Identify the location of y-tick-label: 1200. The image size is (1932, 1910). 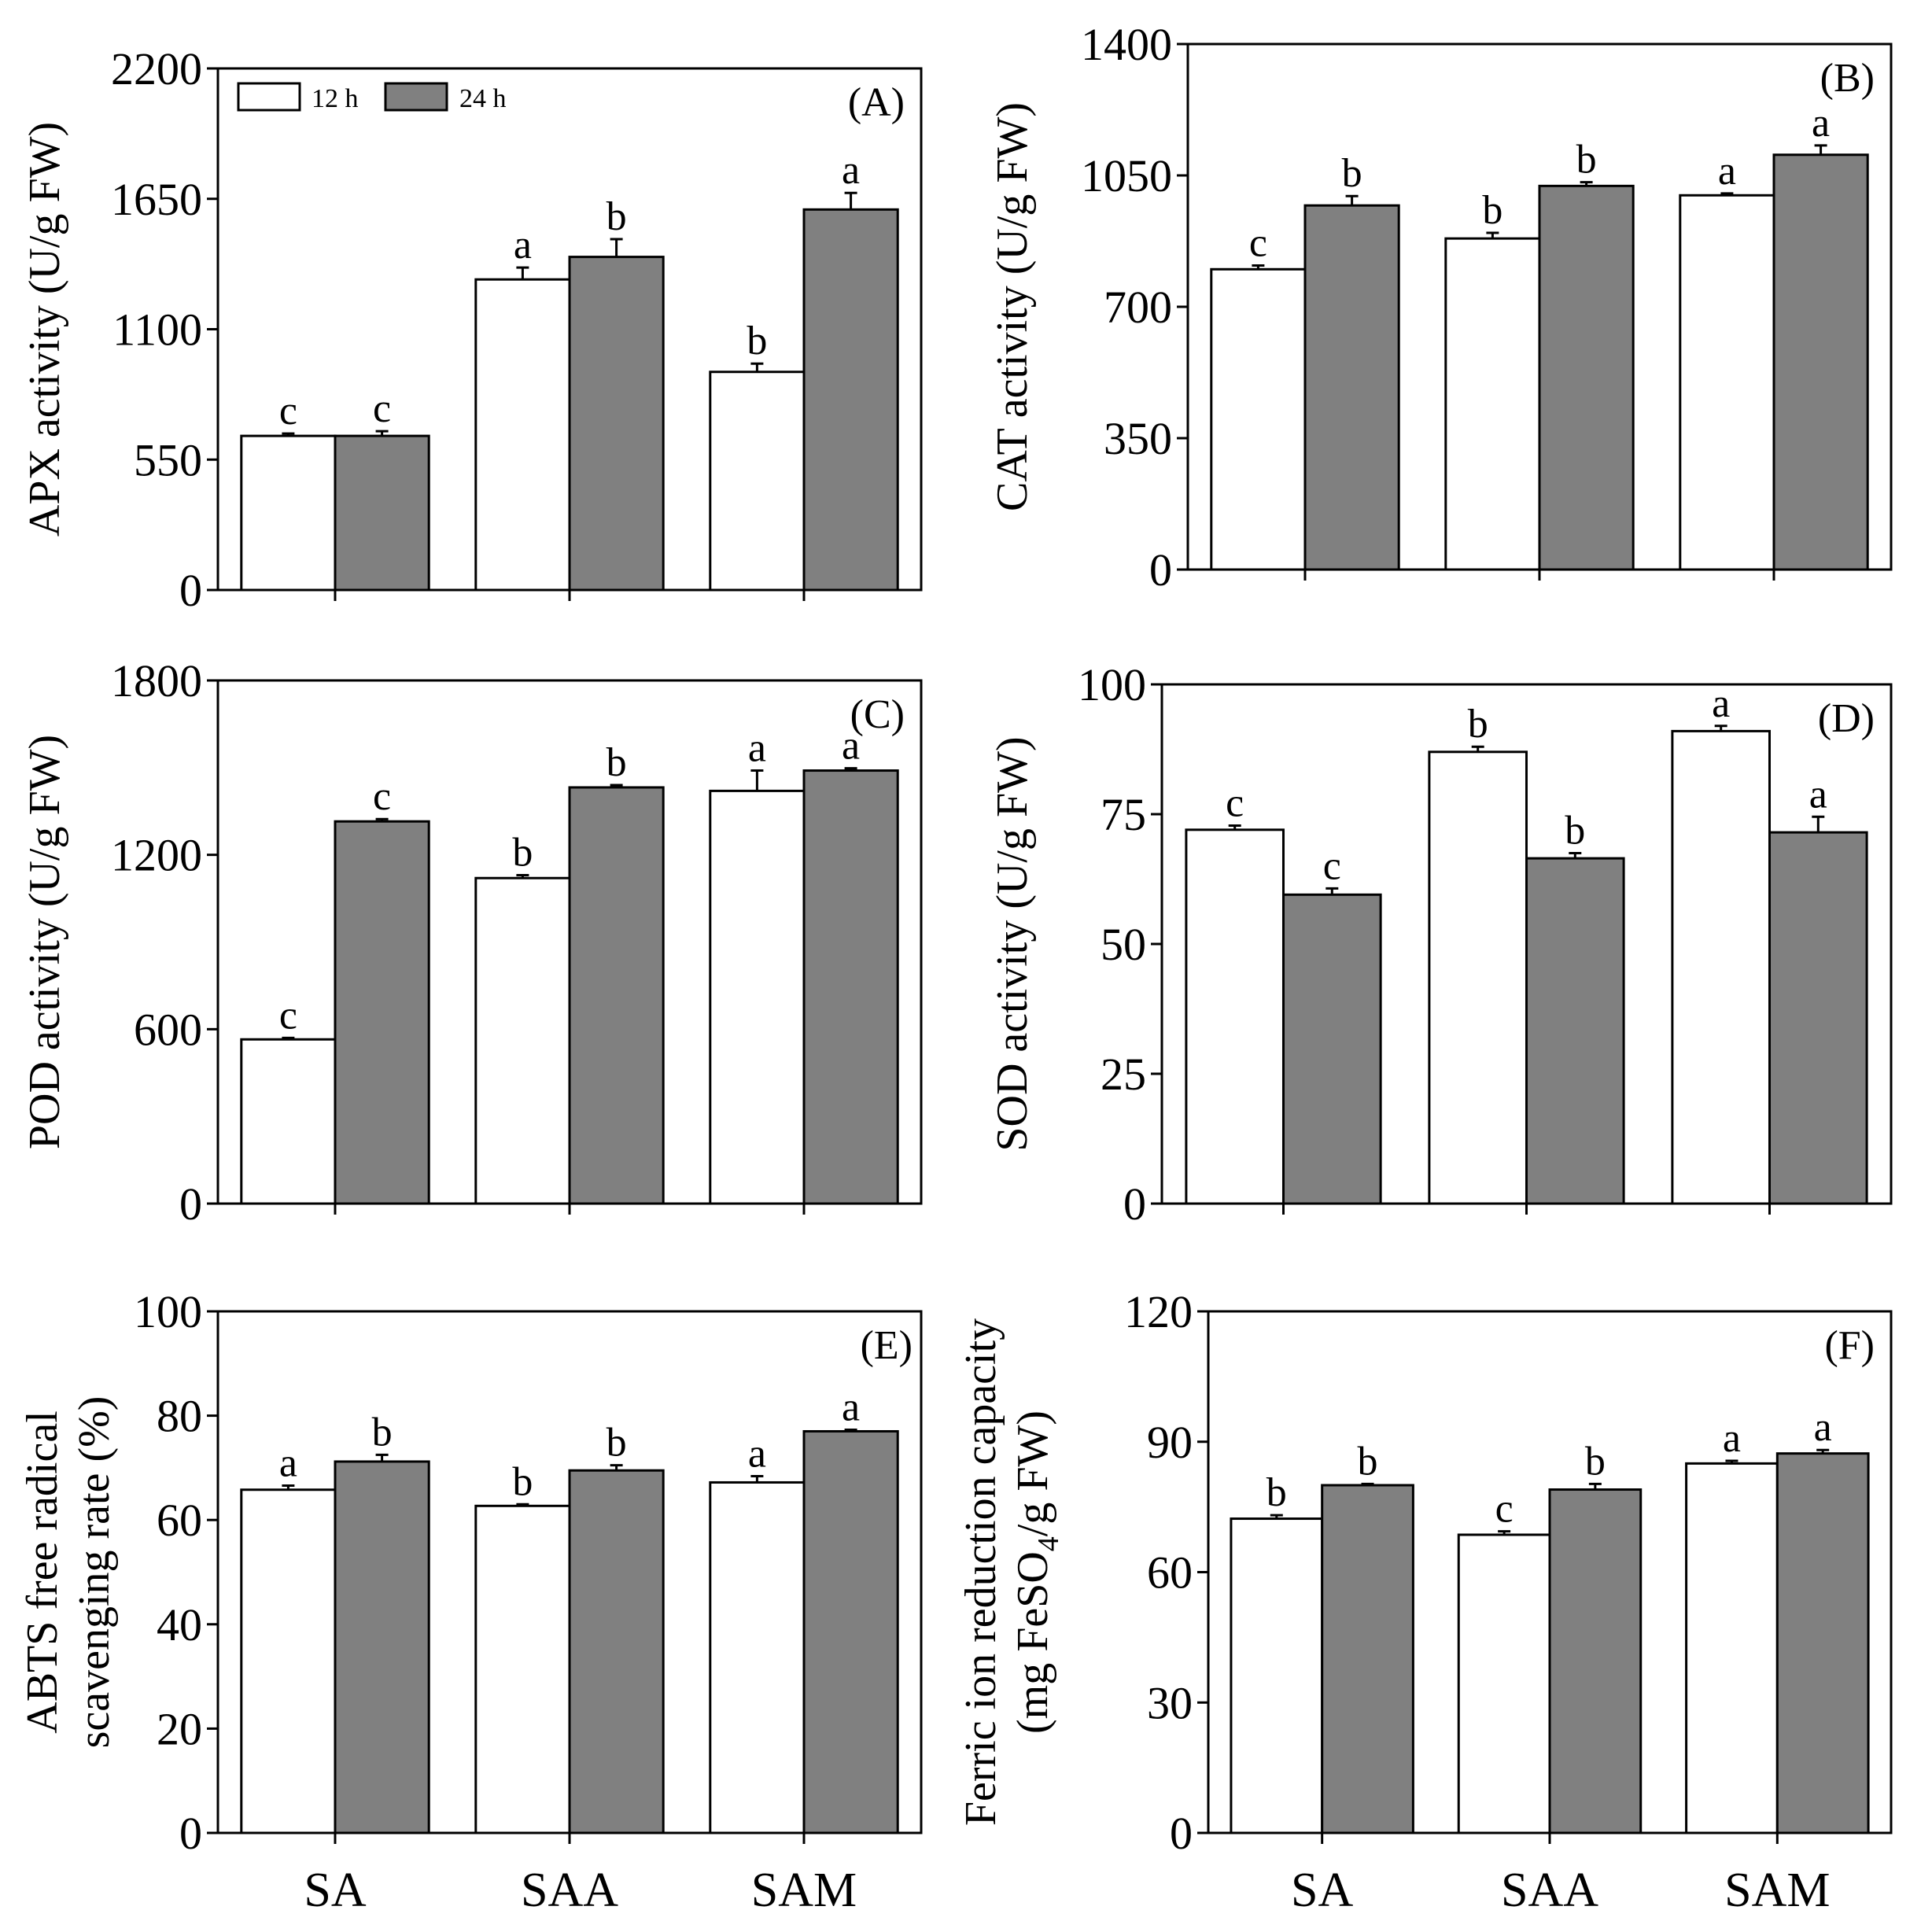
(156, 855).